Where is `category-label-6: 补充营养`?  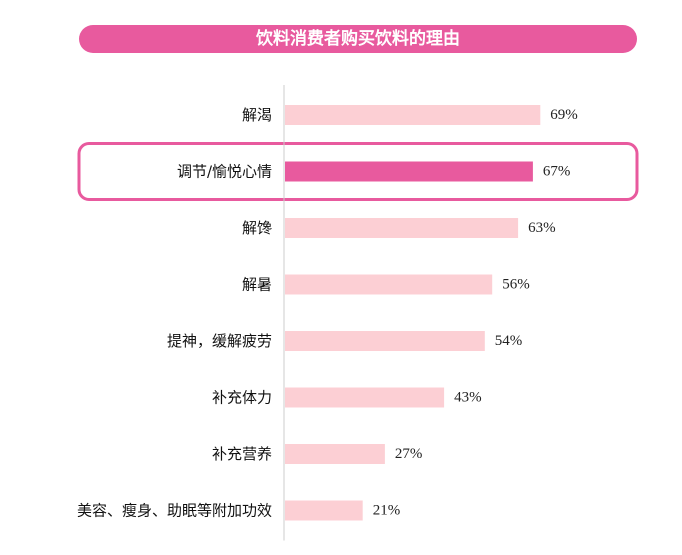 category-label-6: 补充营养 is located at coordinates (242, 454).